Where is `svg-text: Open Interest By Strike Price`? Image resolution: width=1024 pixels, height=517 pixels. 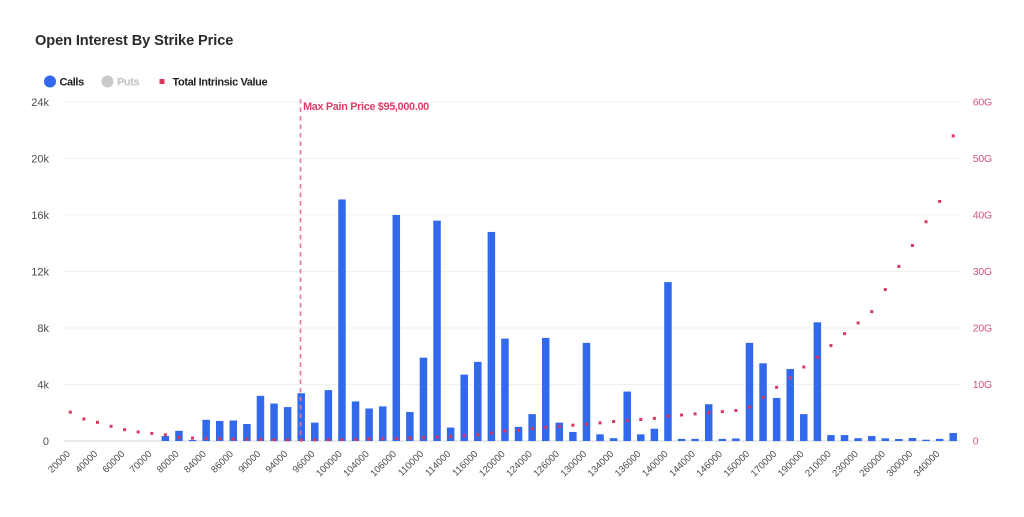 svg-text: Open Interest By Strike Price is located at coordinates (134, 41).